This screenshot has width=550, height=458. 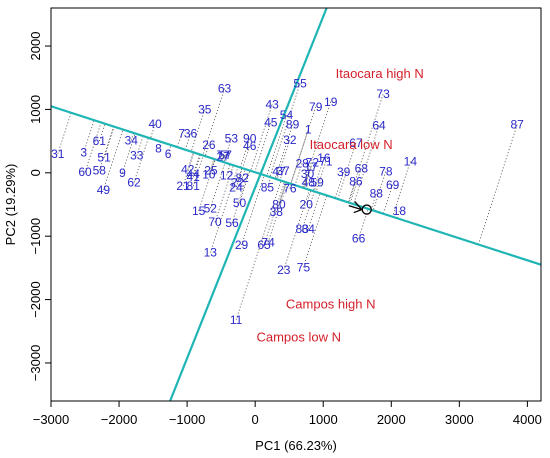 I want to click on environment-label: Campos low N, so click(x=298, y=337).